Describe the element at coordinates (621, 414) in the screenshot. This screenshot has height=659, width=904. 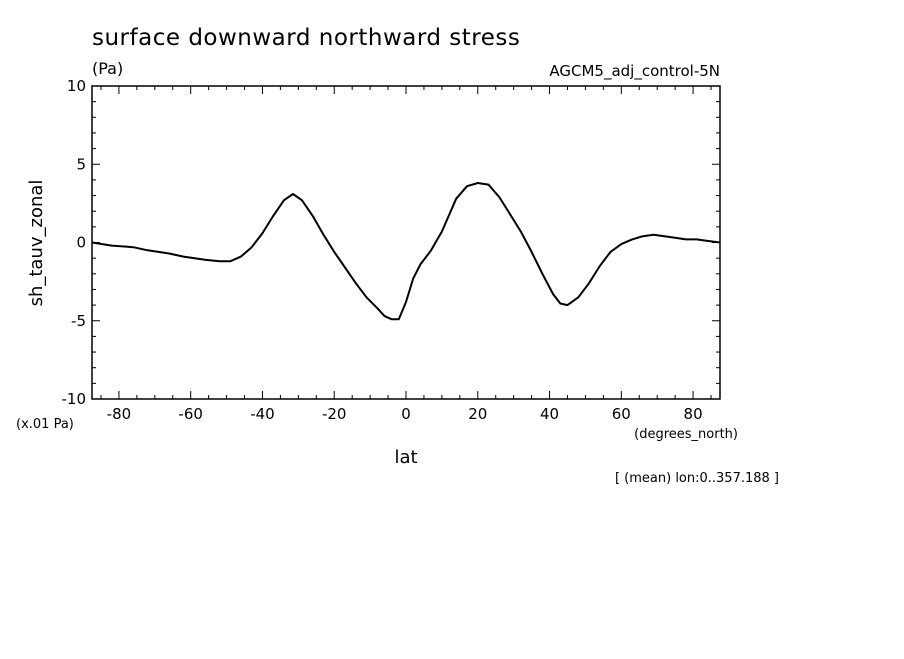
I see `x-tick-label: 60` at that location.